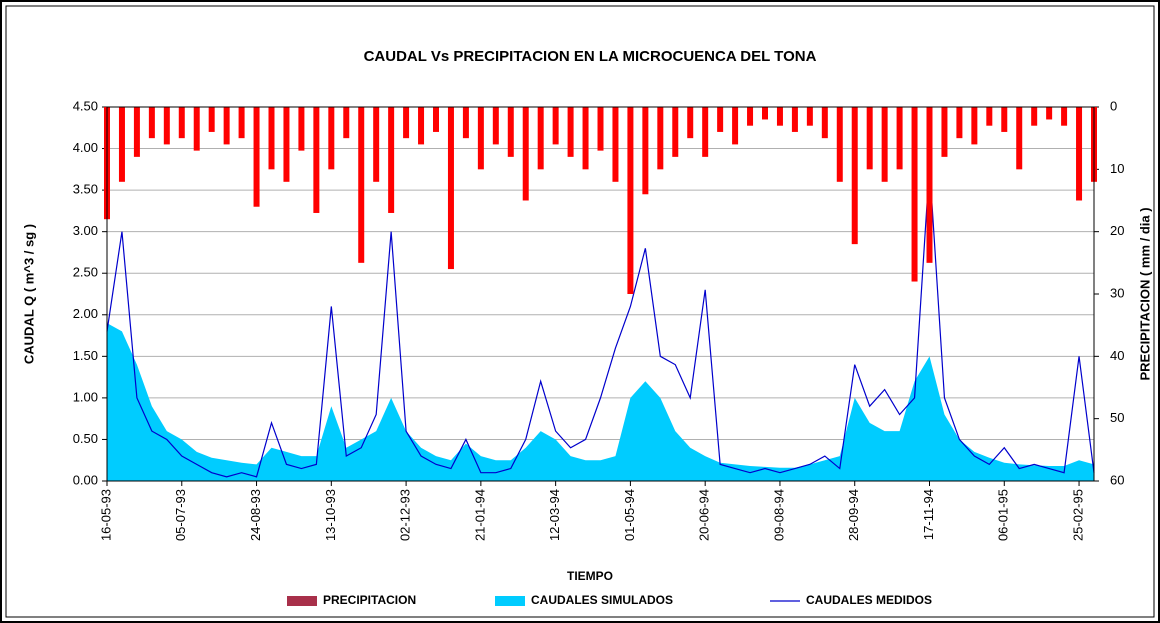 Image resolution: width=1160 pixels, height=623 pixels. Describe the element at coordinates (1117, 168) in the screenshot. I see `y2-tick-label: 10` at that location.